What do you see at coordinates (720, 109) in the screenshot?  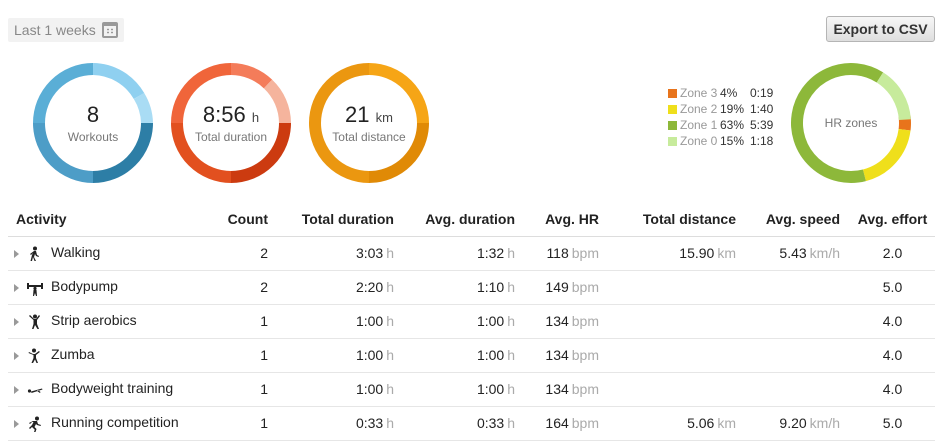 I see `hr-zone-legend-item: Zone 2 19% 1:40` at bounding box center [720, 109].